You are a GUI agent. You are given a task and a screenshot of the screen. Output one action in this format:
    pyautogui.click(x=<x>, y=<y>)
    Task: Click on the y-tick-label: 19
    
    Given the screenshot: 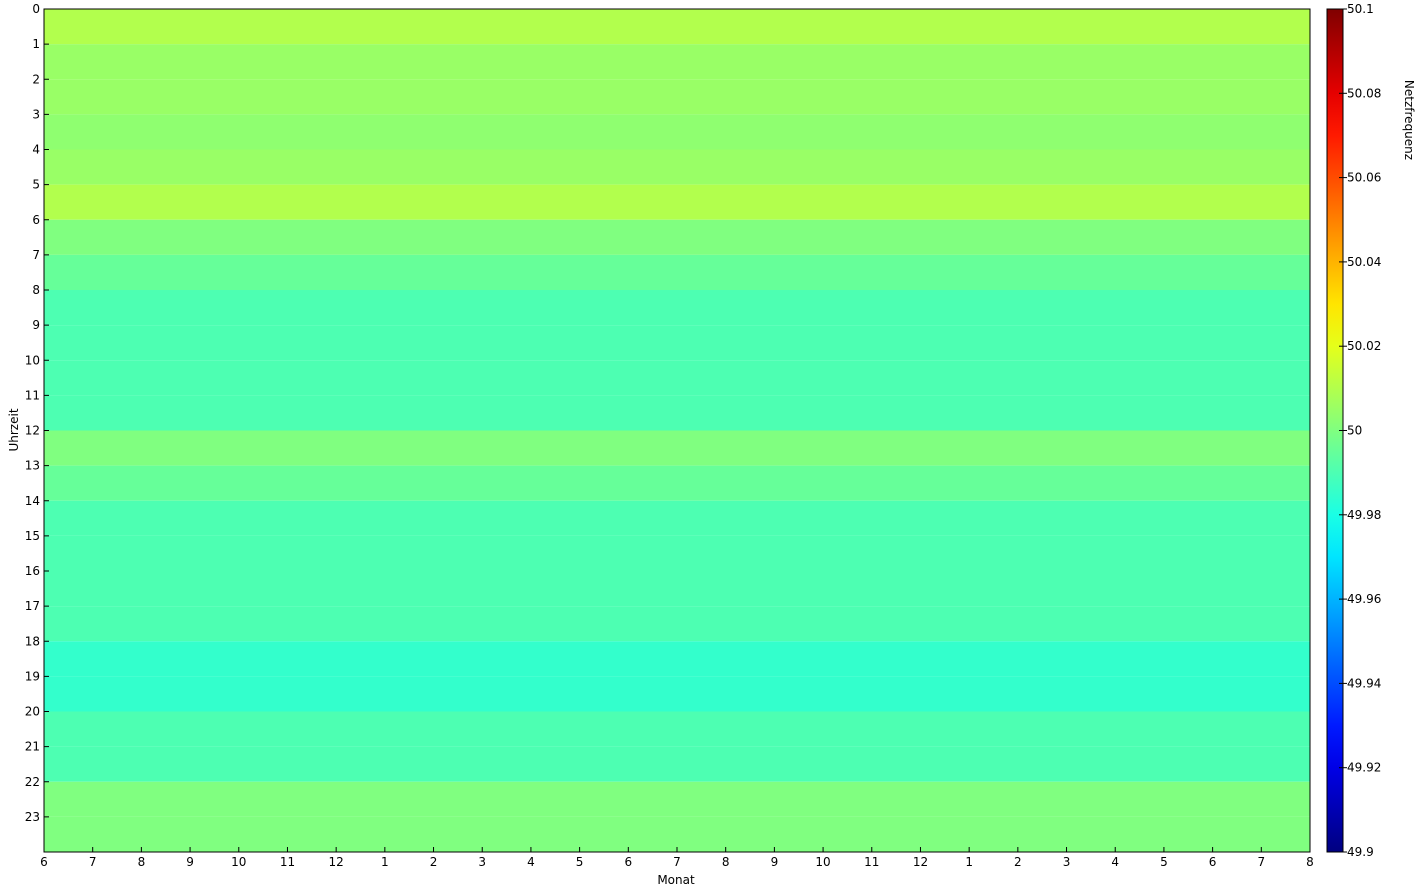 What is the action you would take?
    pyautogui.click(x=32, y=676)
    